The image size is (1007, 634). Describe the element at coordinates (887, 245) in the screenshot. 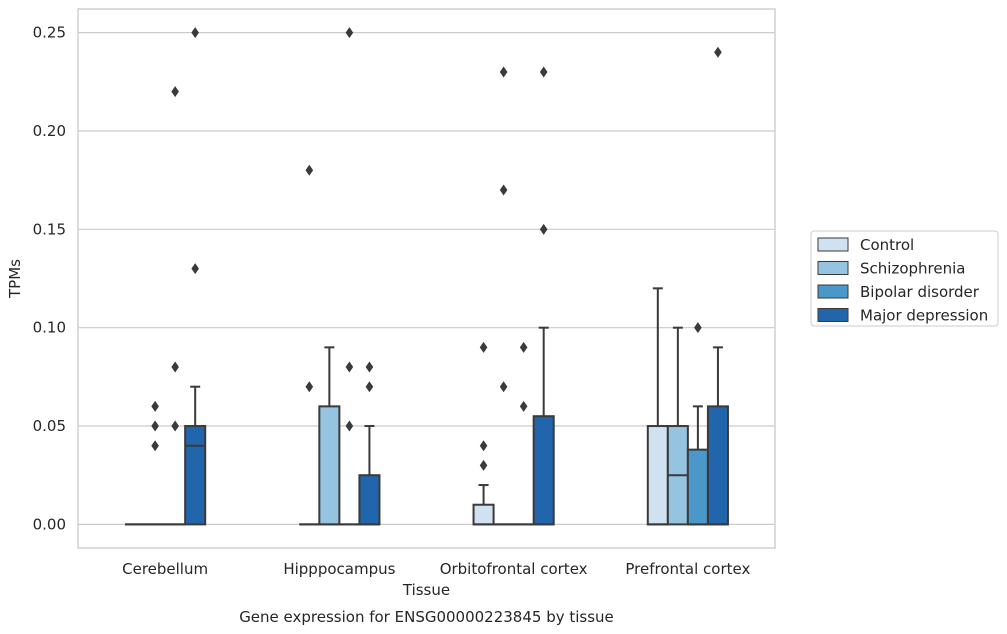

I see `legend-label: Control` at that location.